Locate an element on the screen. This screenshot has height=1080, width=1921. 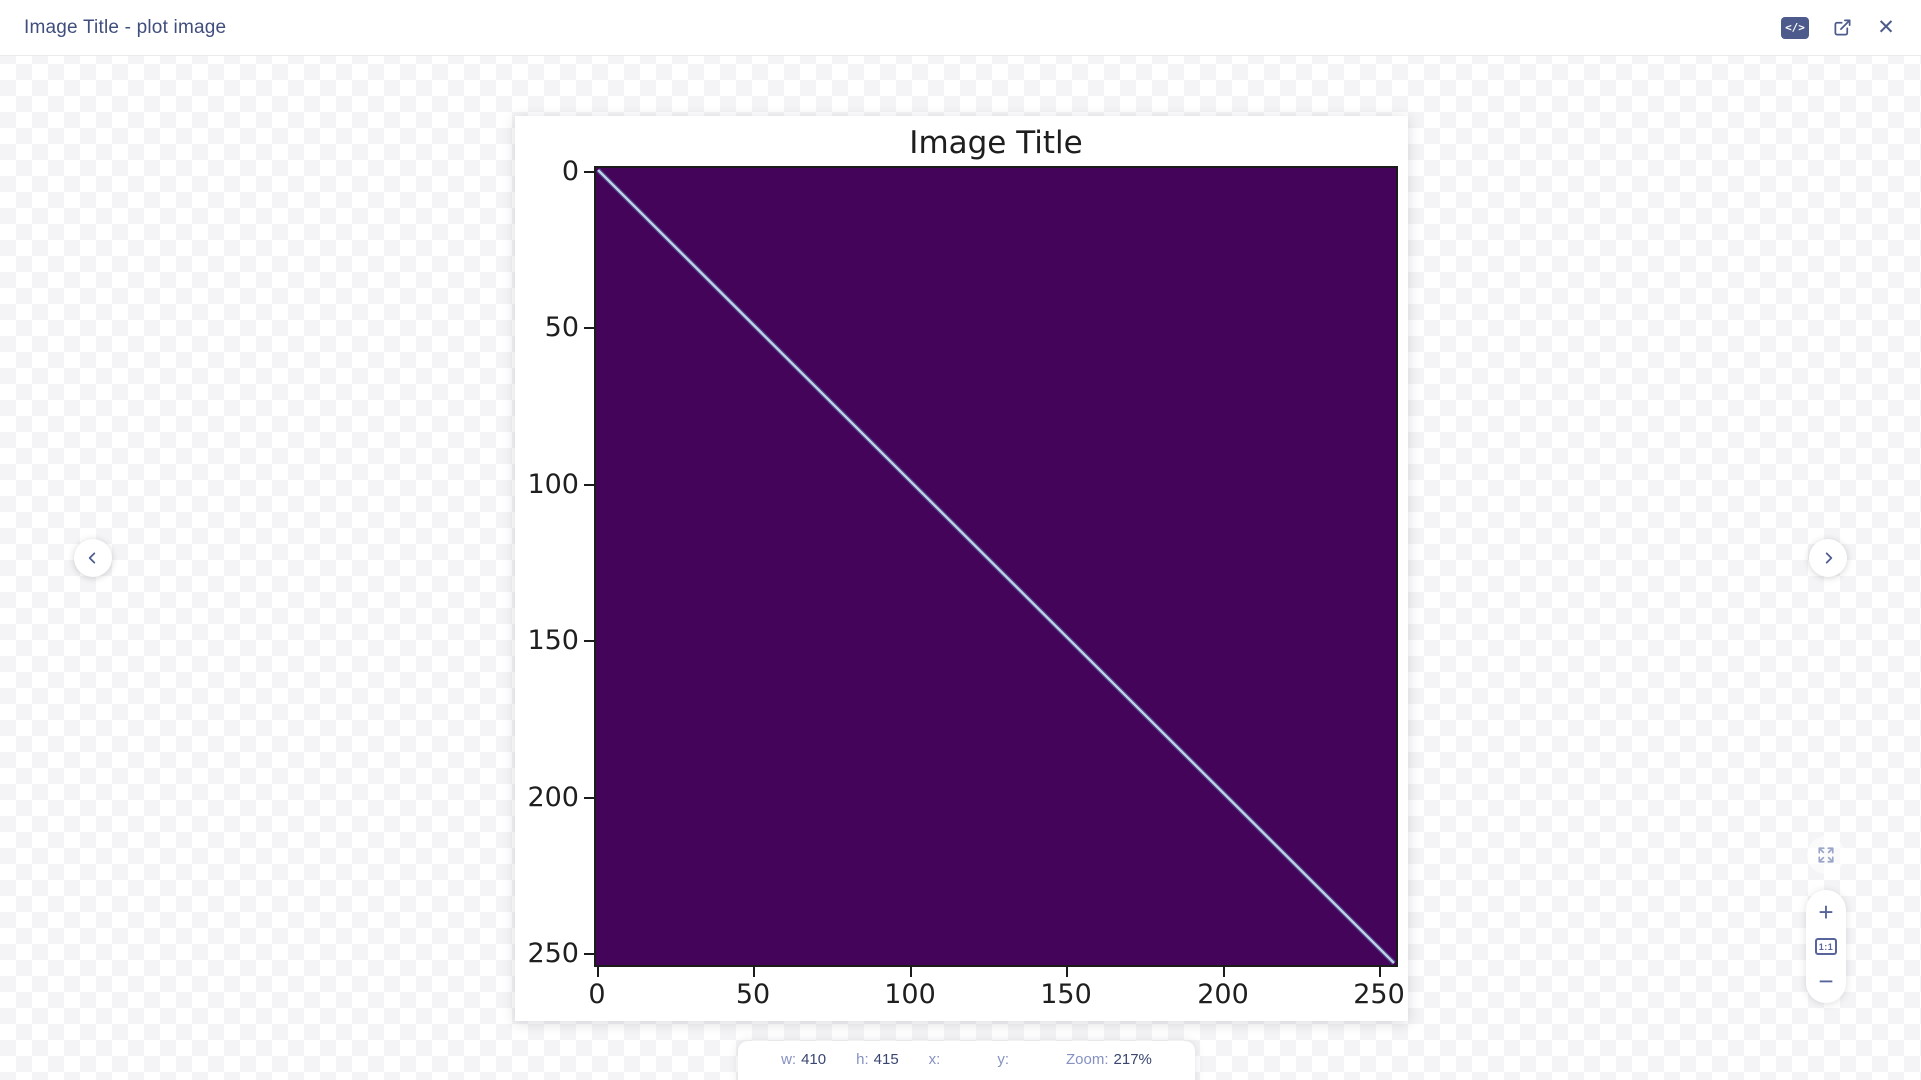
stat-zoom: Zoom: 217% is located at coordinates (1109, 1059).